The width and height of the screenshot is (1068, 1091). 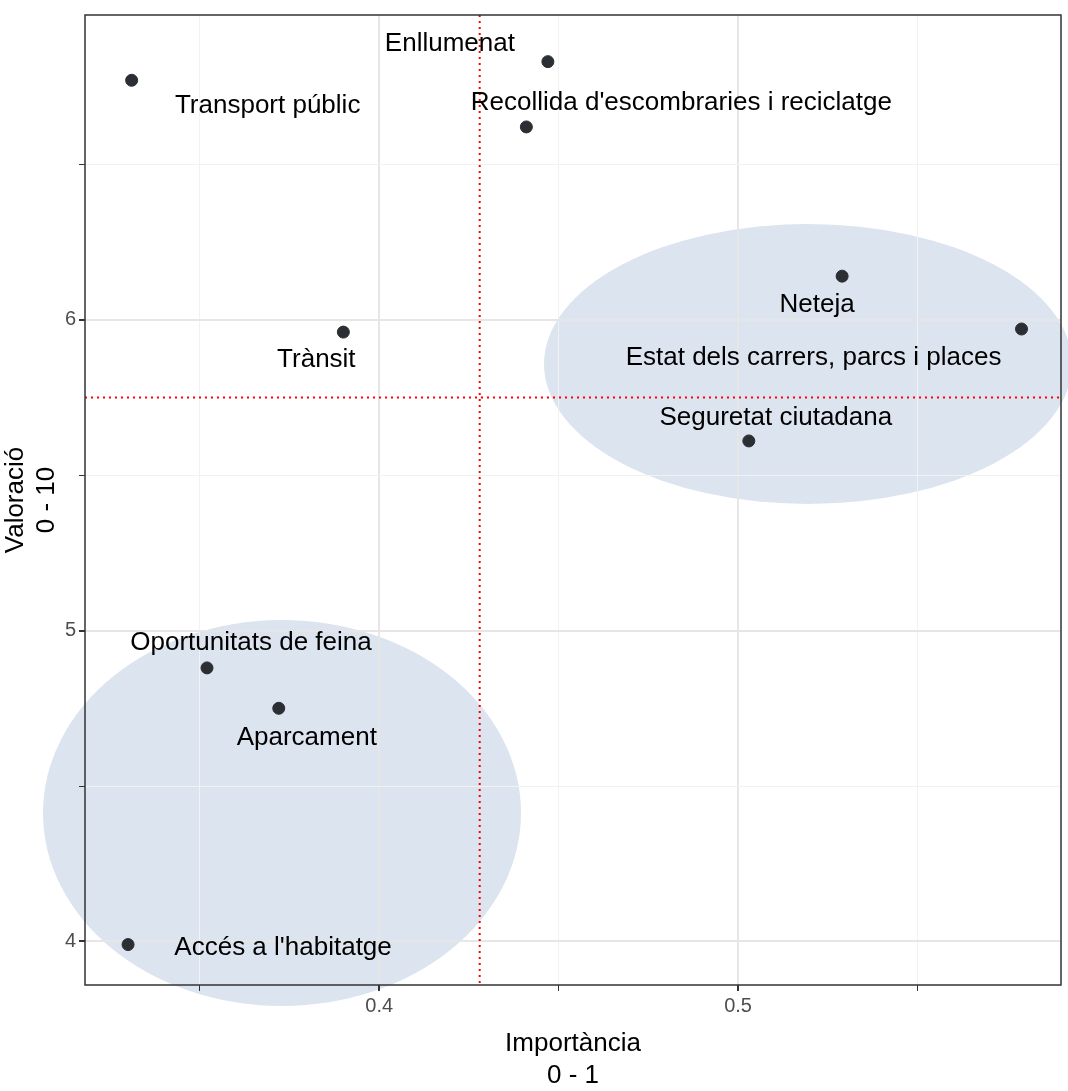 What do you see at coordinates (379, 1004) in the screenshot?
I see `x-tick-label: 0.4` at bounding box center [379, 1004].